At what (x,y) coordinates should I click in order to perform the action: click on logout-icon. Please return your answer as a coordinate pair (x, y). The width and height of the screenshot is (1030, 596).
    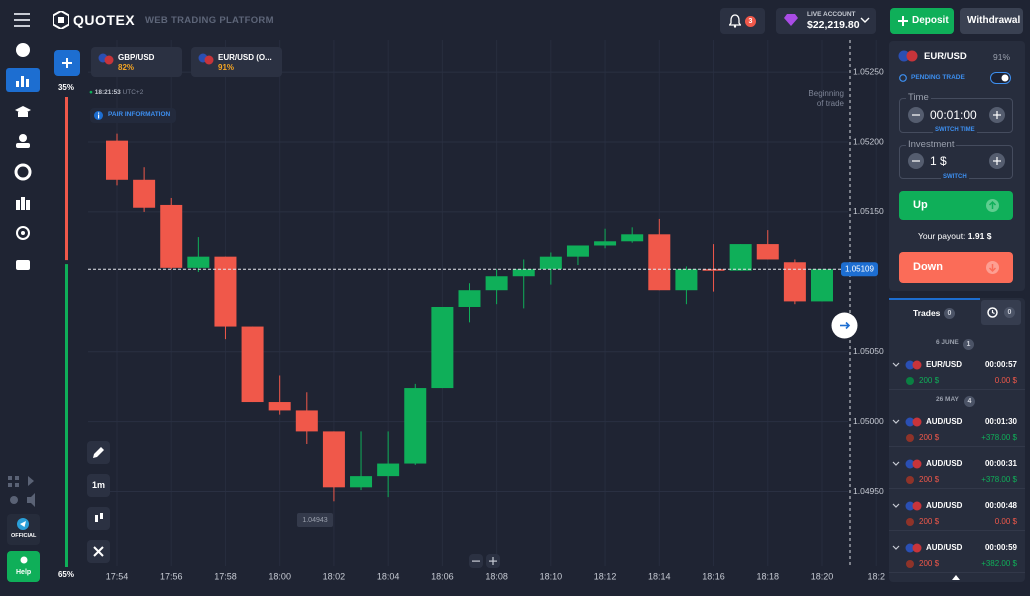
    Looking at the image, I should click on (31, 481).